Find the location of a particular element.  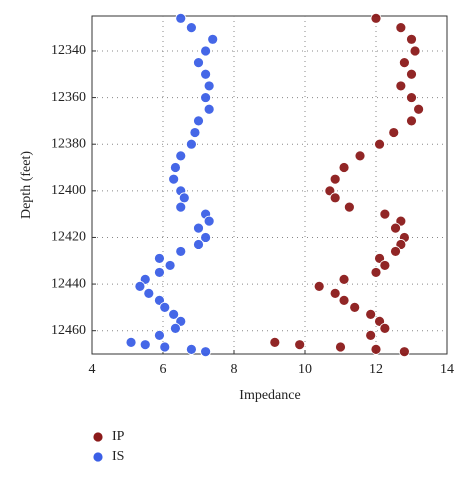

x-tick-label: 8 is located at coordinates (234, 369).